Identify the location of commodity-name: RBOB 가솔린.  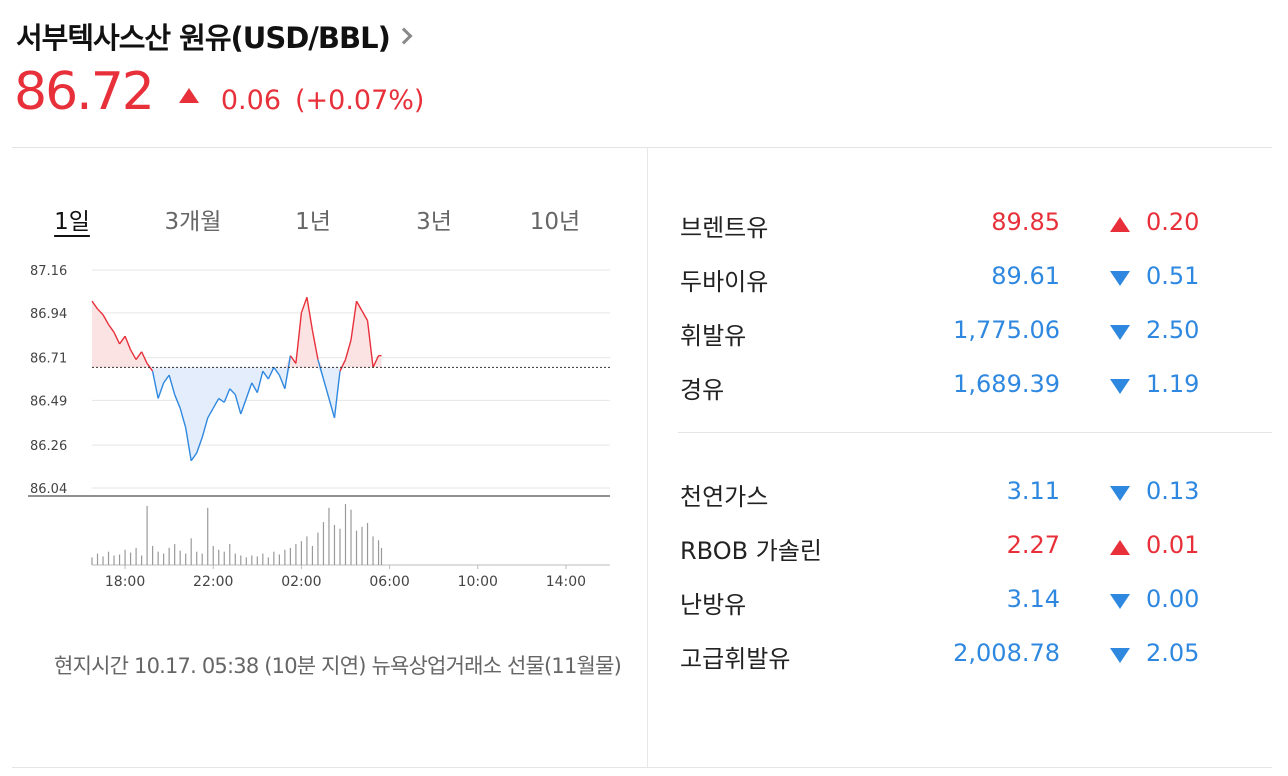
(751, 551).